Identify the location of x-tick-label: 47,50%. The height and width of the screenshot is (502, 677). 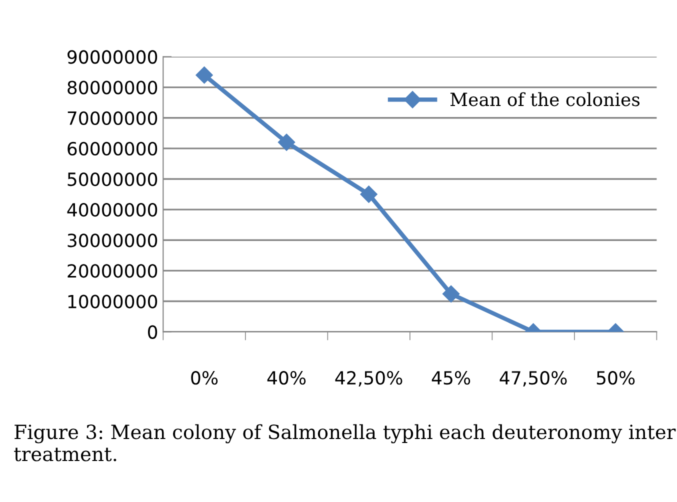
(533, 379).